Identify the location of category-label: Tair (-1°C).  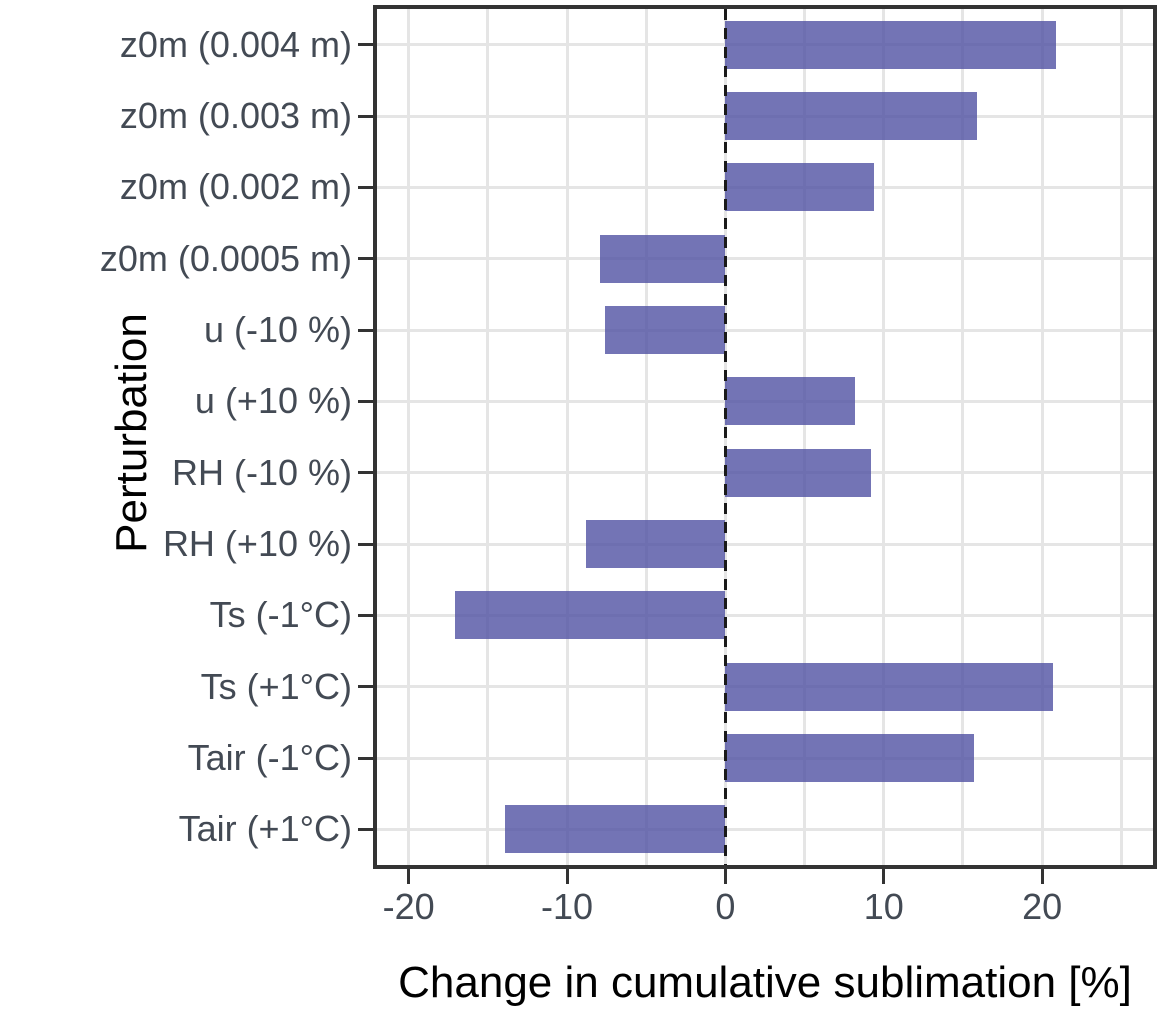
(269, 757).